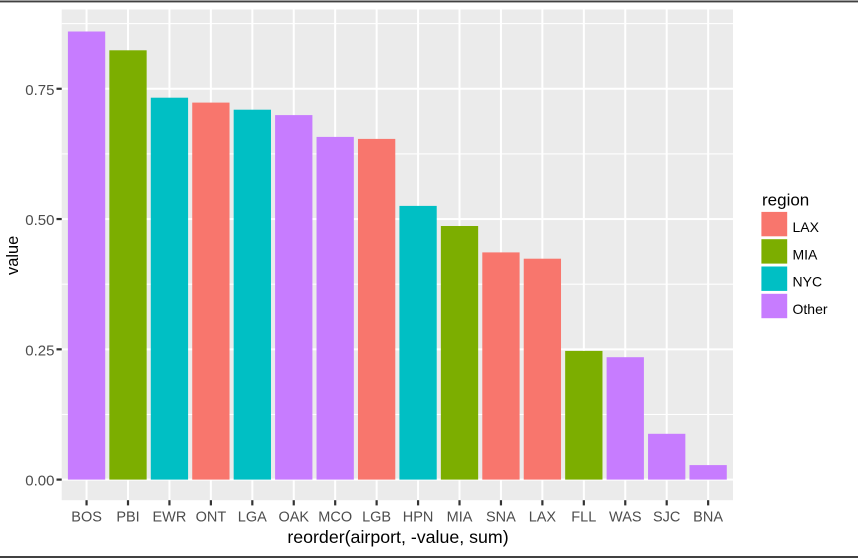 The height and width of the screenshot is (558, 858). What do you see at coordinates (625, 518) in the screenshot?
I see `svg-text: WAS` at bounding box center [625, 518].